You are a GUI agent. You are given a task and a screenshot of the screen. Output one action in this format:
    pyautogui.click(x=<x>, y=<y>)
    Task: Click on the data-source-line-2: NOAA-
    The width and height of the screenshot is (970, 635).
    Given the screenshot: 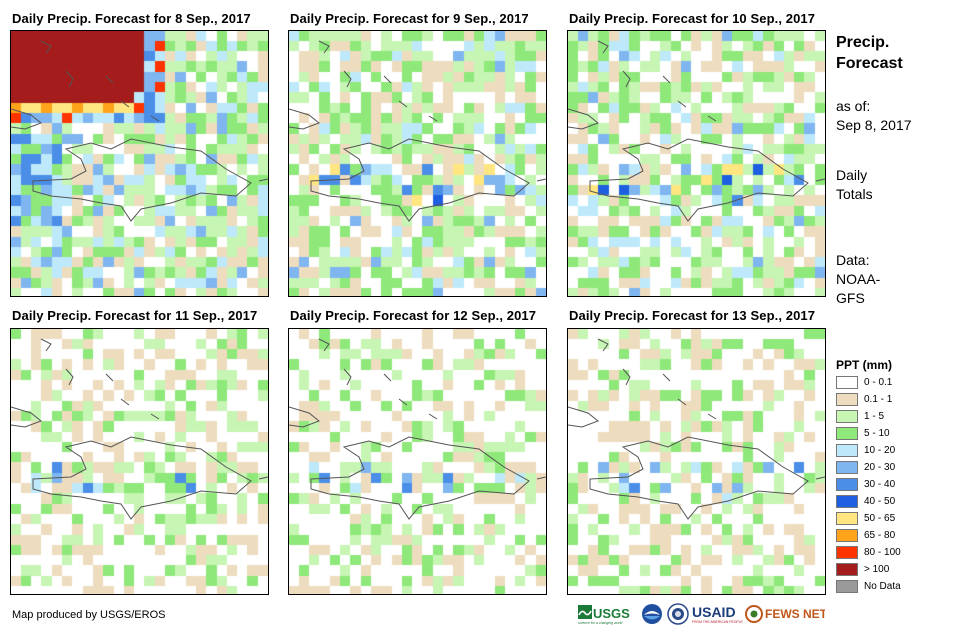 What is the action you would take?
    pyautogui.click(x=858, y=279)
    